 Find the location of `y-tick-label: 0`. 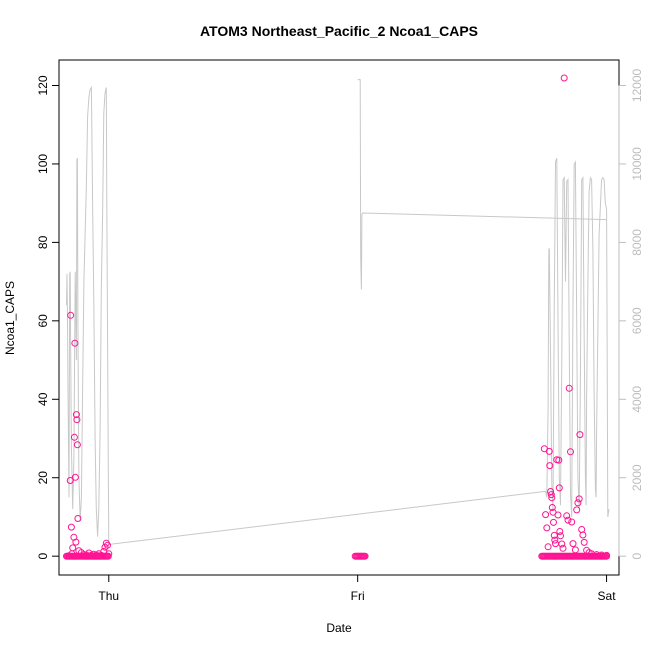

y-tick-label: 0 is located at coordinates (43, 556).